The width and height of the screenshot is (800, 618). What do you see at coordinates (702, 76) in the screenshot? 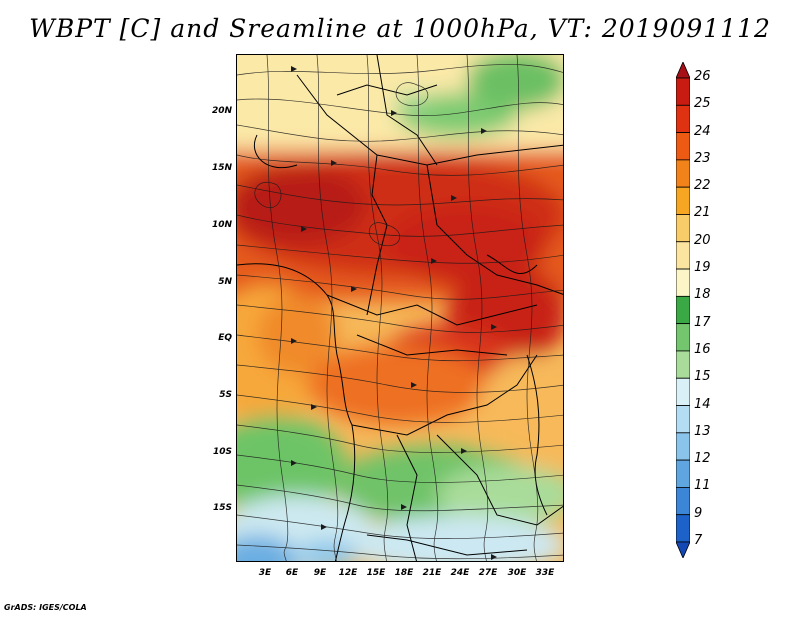
I see `colorbar-label: 26` at bounding box center [702, 76].